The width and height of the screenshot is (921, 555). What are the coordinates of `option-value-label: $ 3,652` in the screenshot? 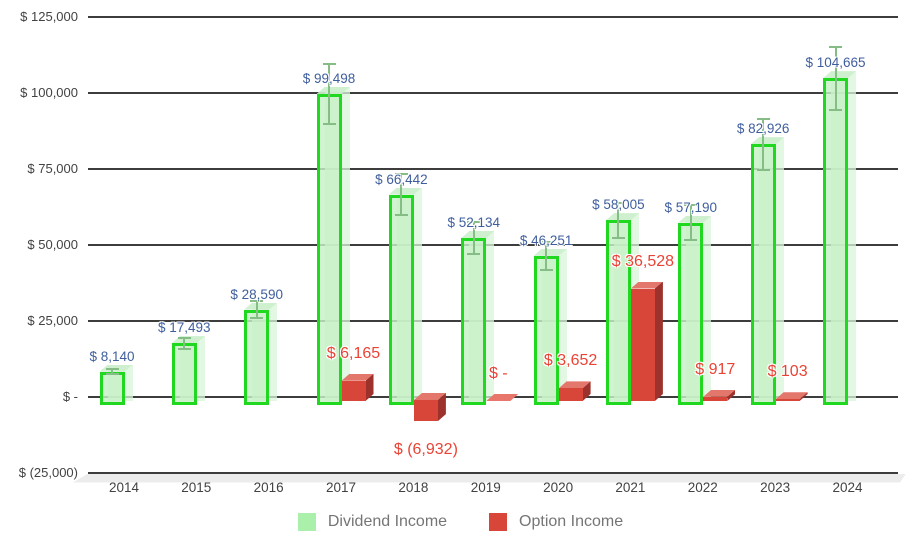 It's located at (570, 361).